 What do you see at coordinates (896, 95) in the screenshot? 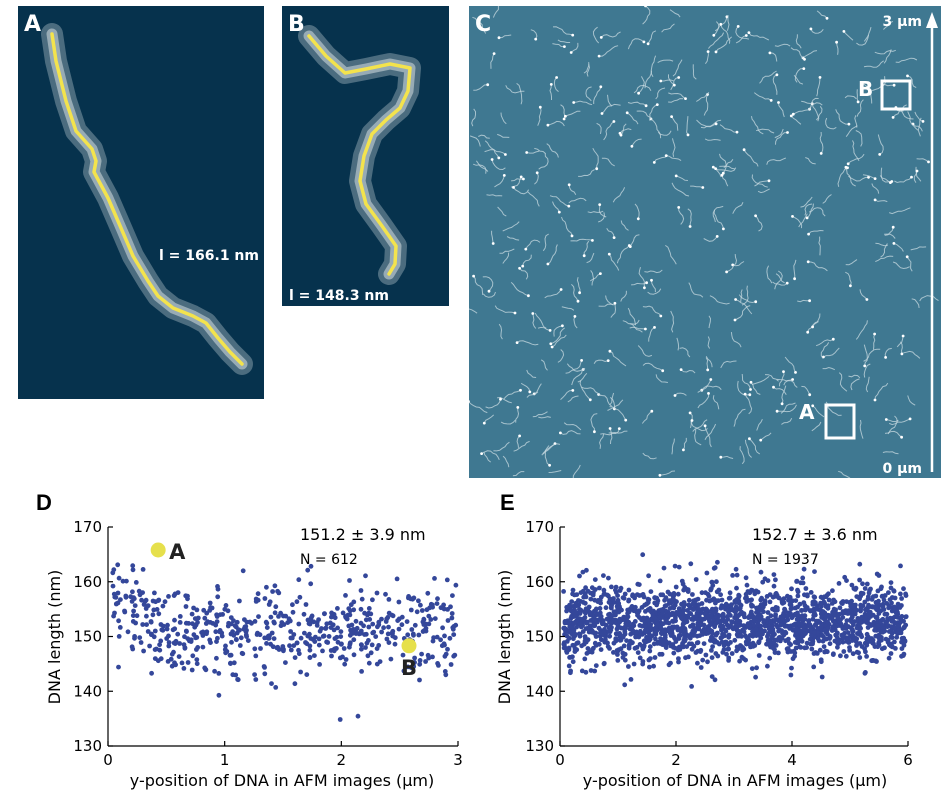
I see `selection-box-b` at bounding box center [896, 95].